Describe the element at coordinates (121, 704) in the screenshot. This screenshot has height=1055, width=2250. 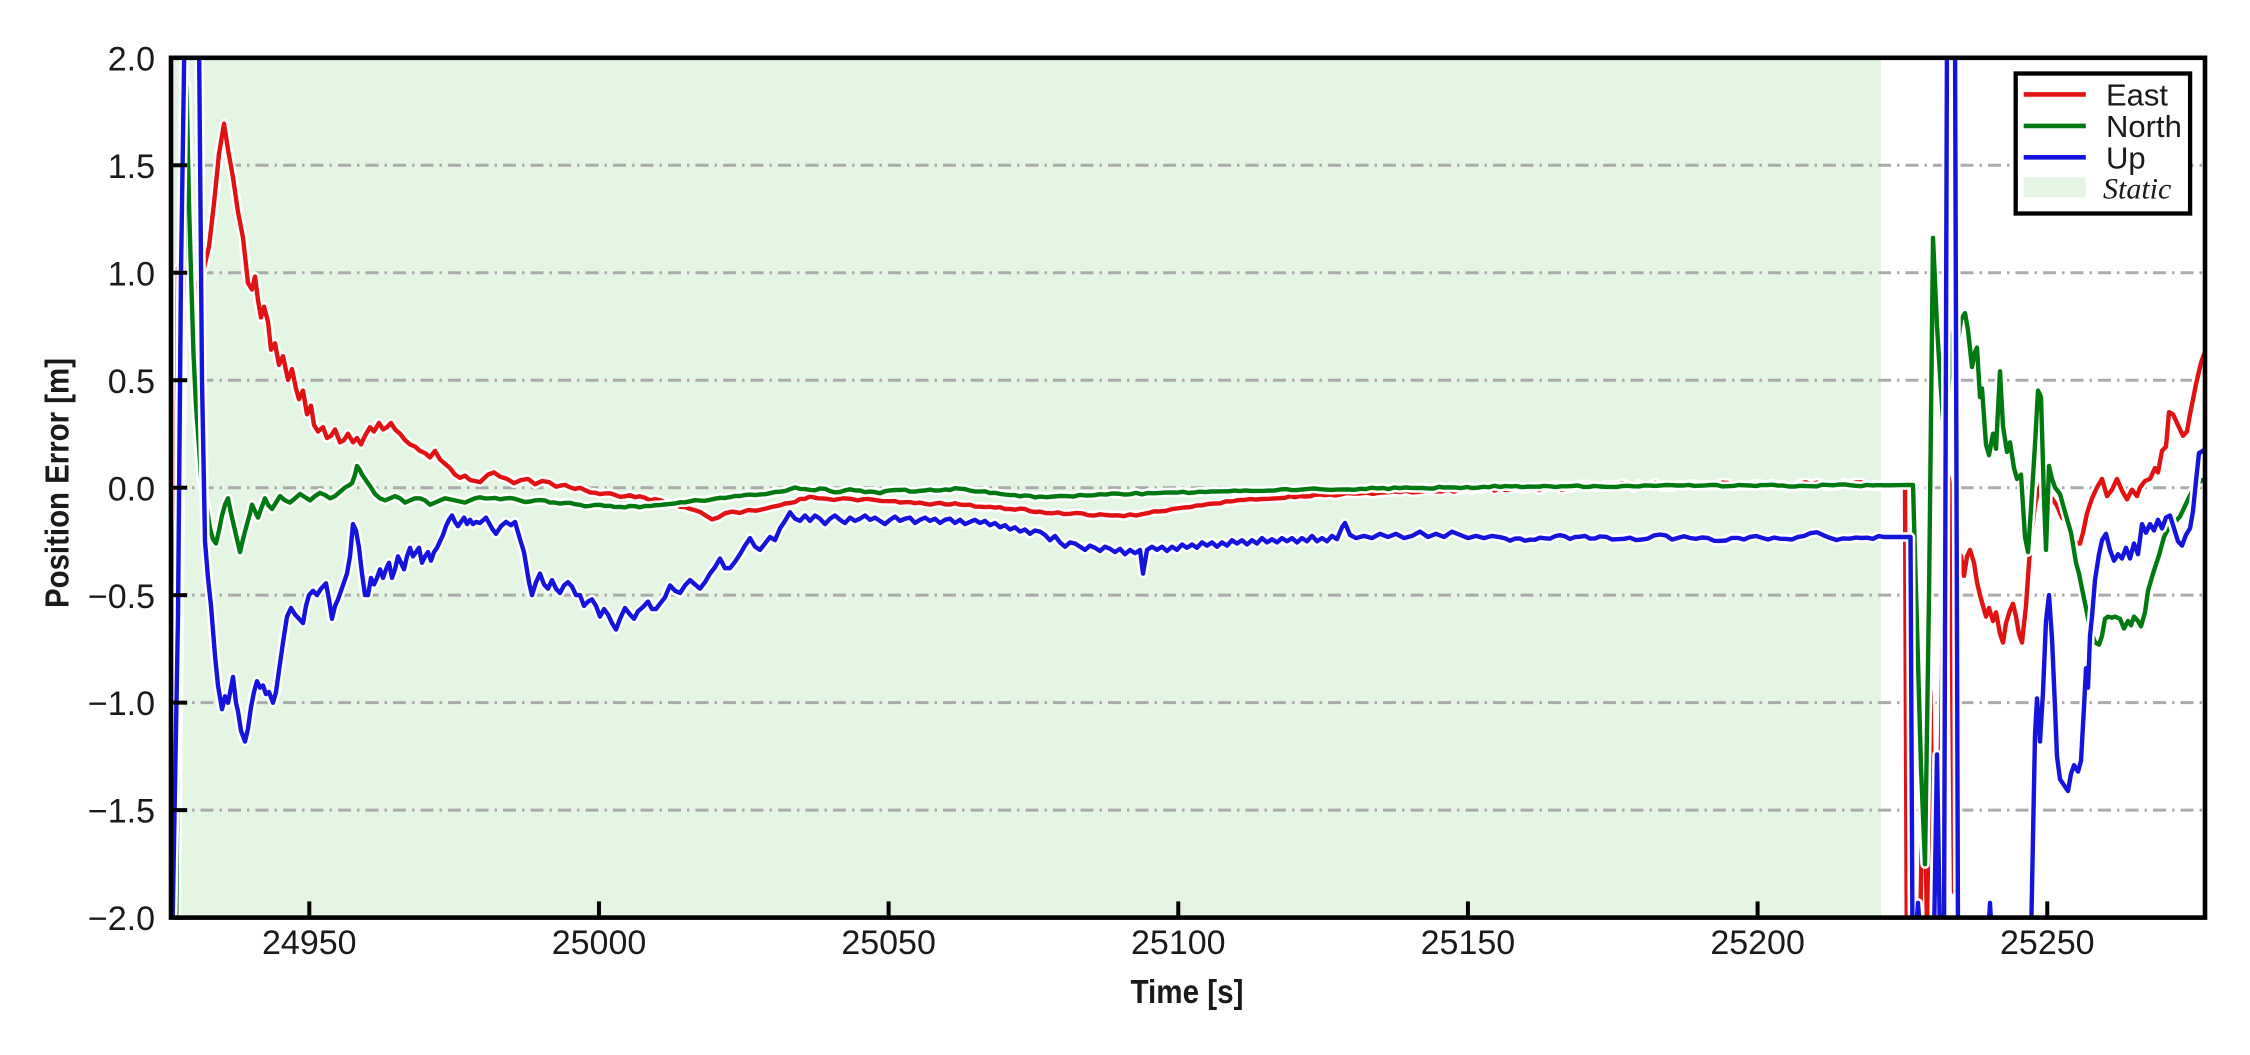
I see `svg-text: −1.0` at that location.